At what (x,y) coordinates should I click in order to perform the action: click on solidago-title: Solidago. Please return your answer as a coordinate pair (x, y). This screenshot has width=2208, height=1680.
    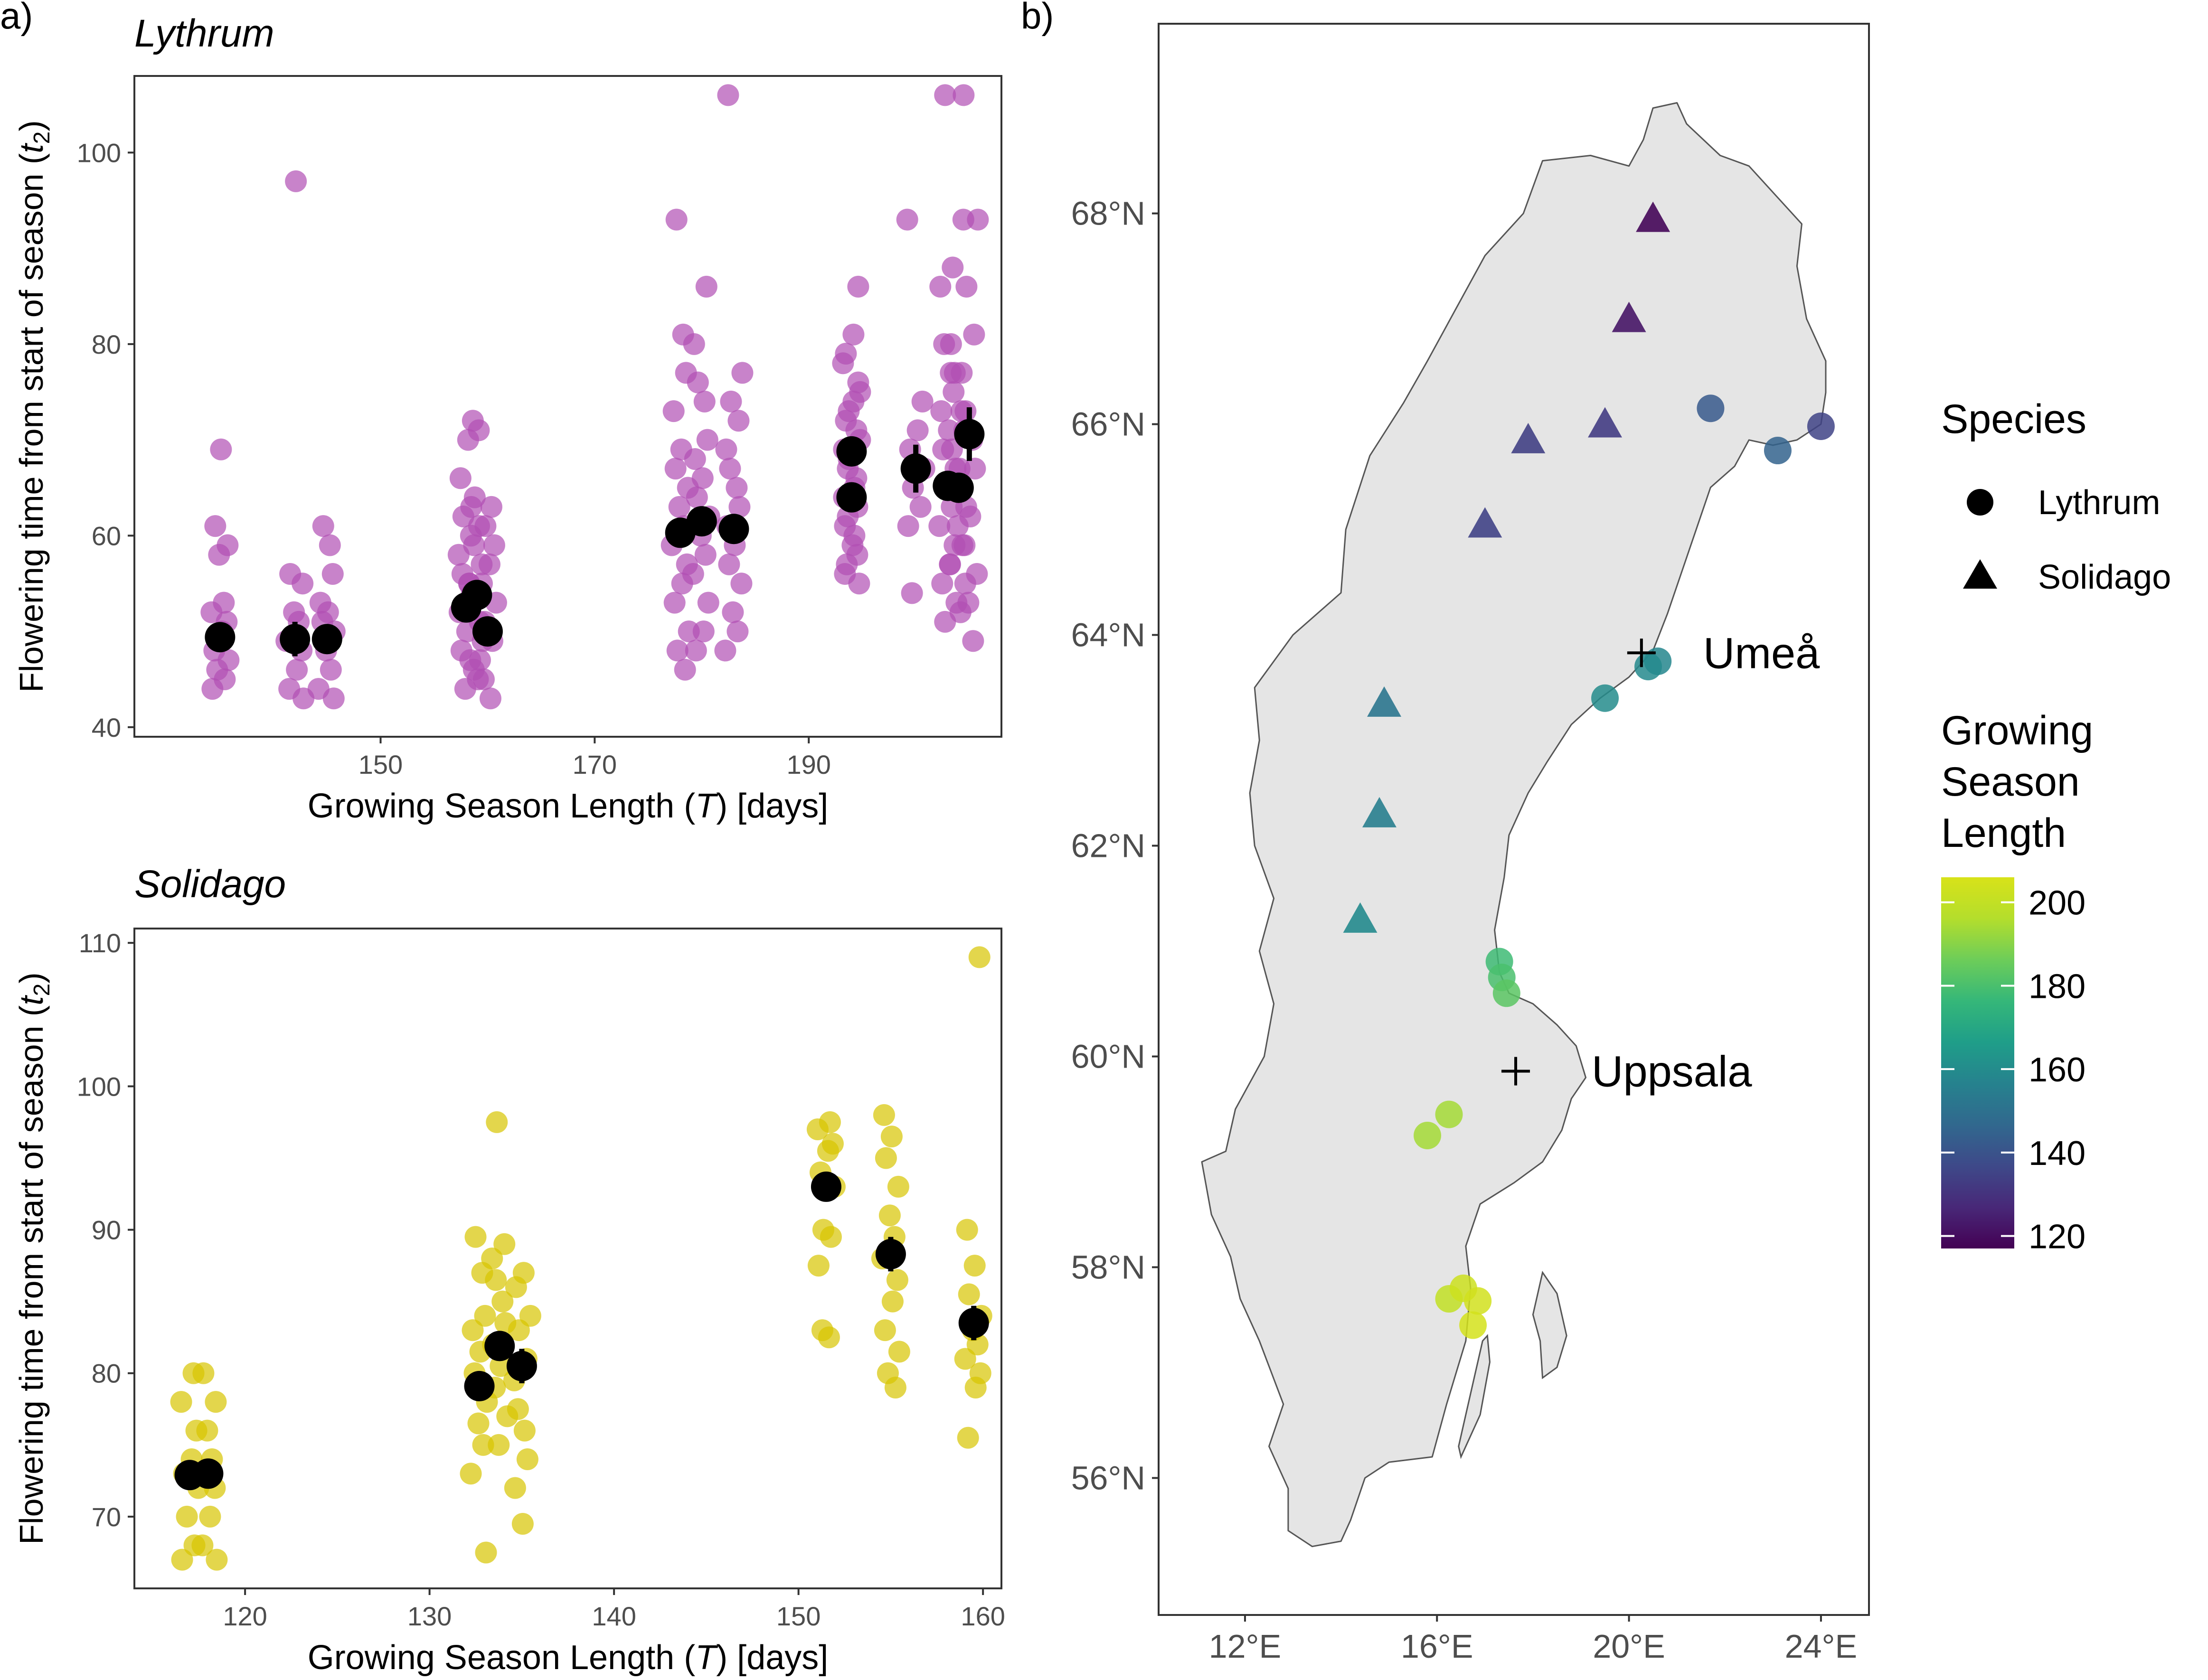
    Looking at the image, I should click on (210, 884).